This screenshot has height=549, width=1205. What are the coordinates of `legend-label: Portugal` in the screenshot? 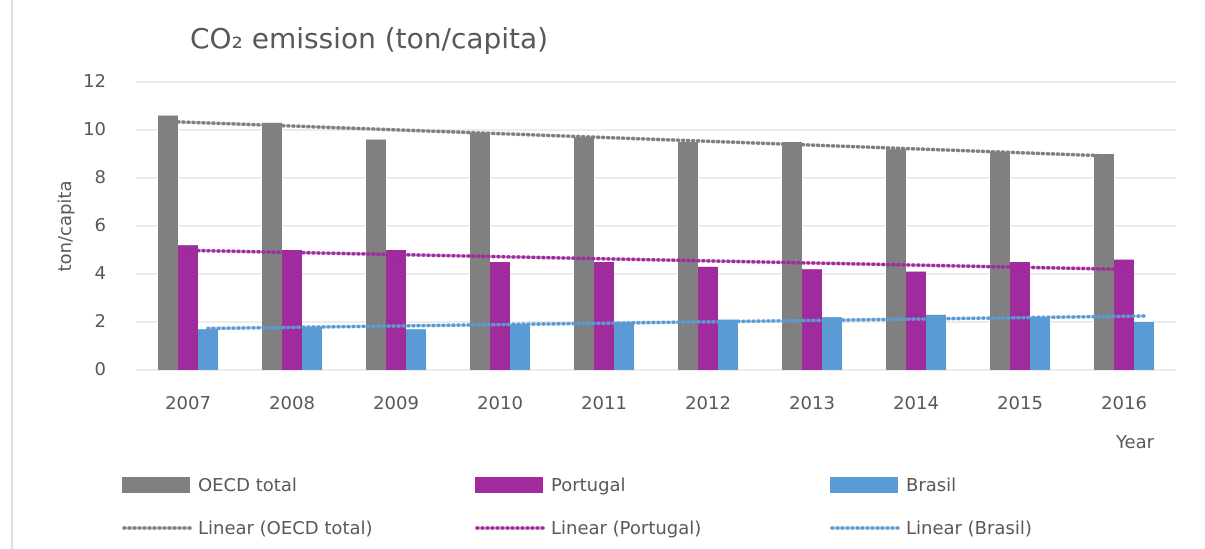 It's located at (588, 485).